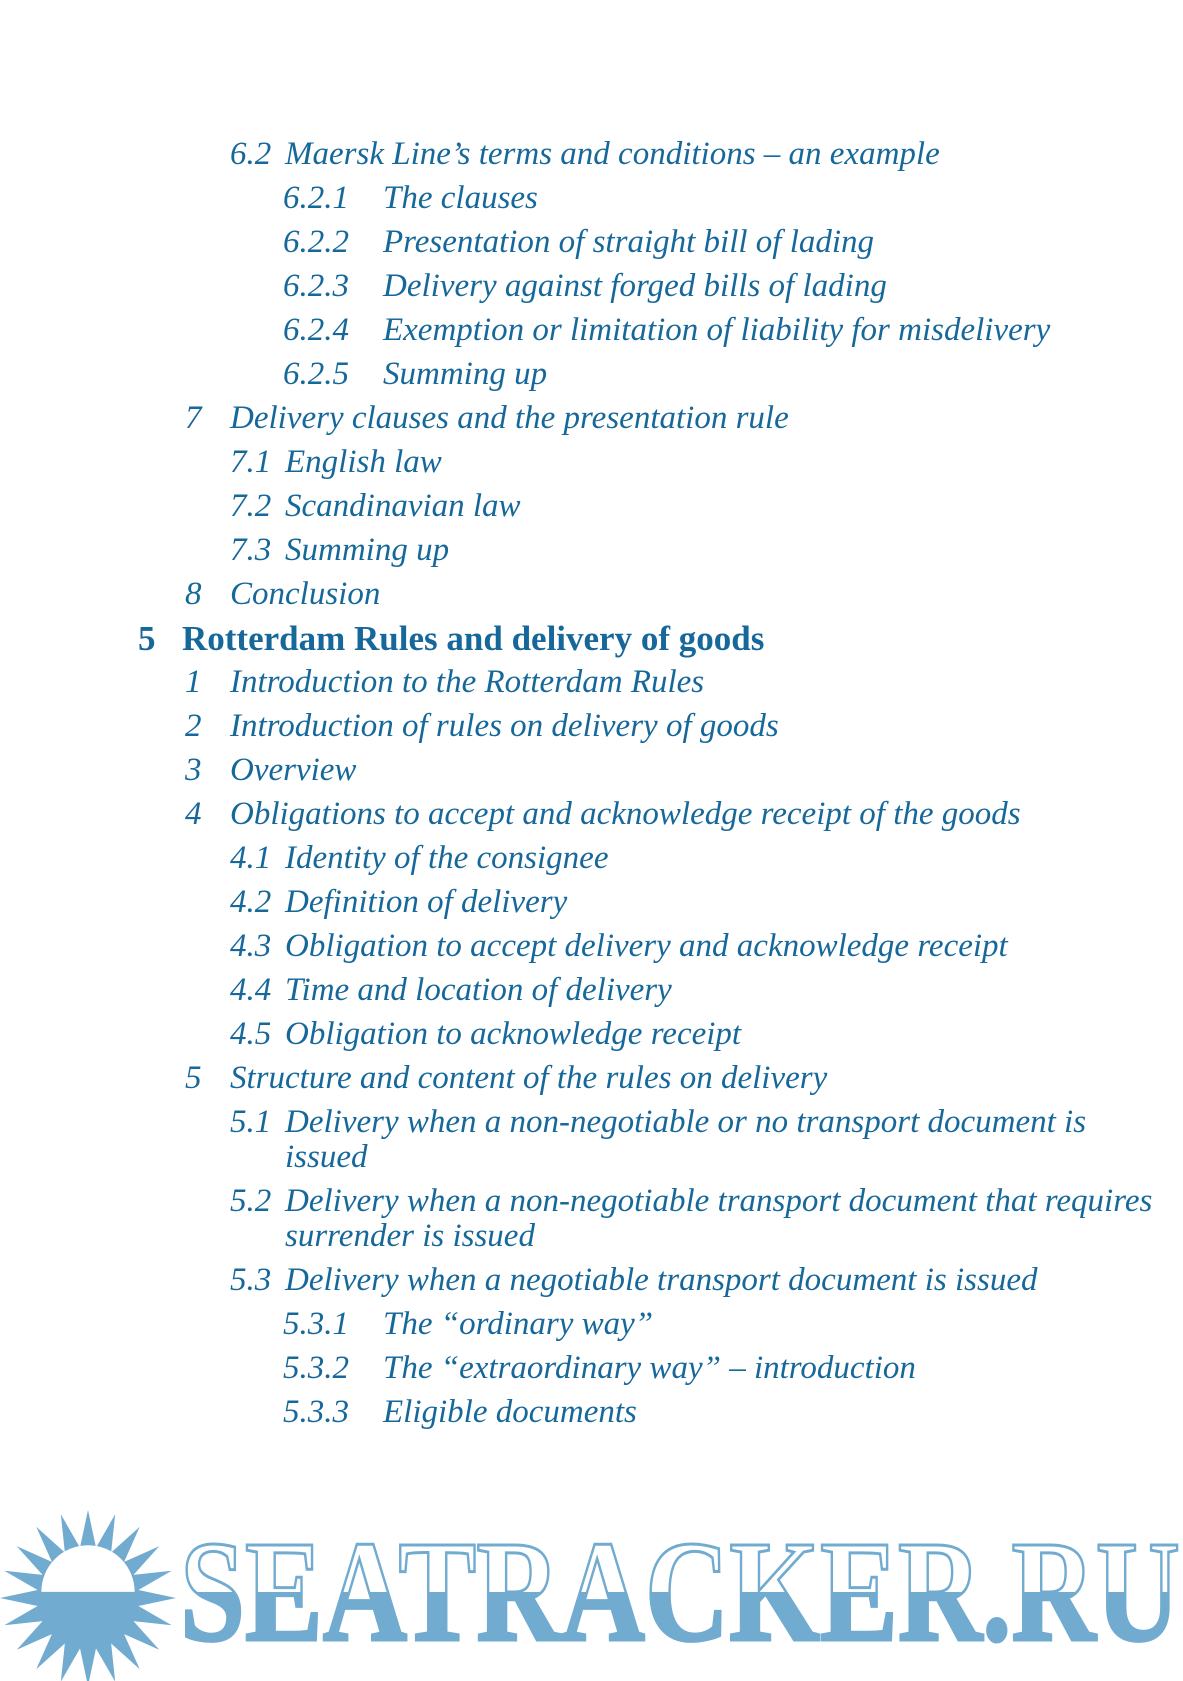 The height and width of the screenshot is (1681, 1183). I want to click on toc-entry-text-continuation: surrender is issued, so click(410, 1236).